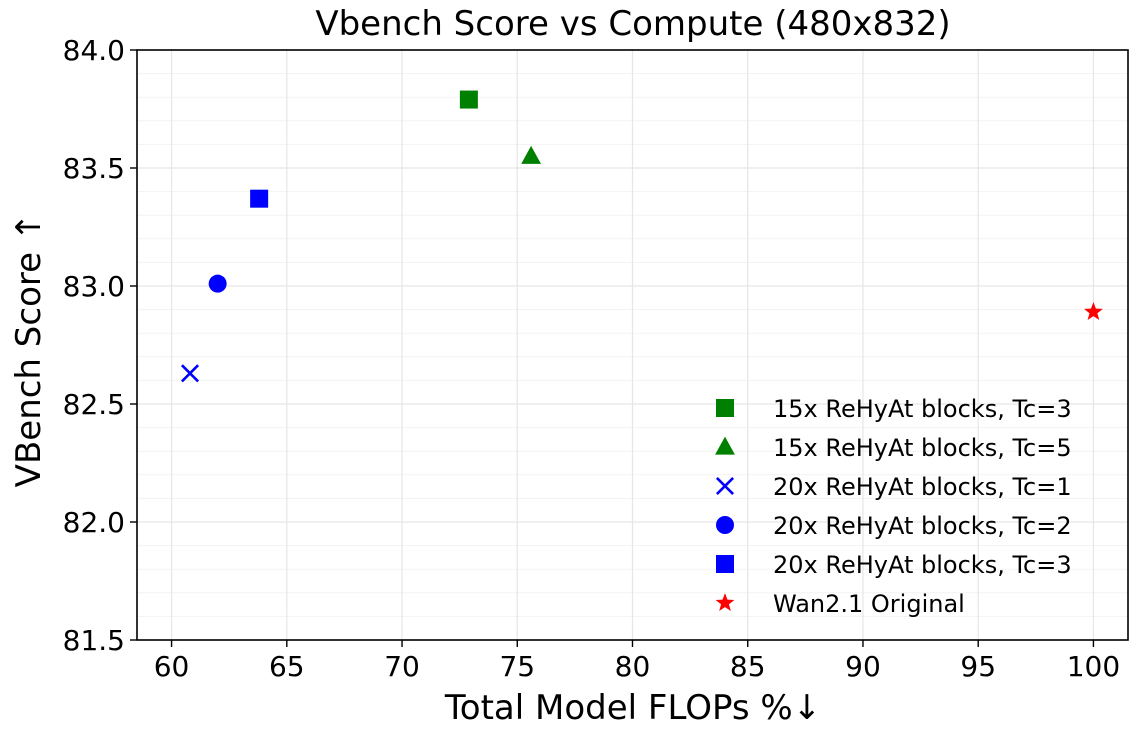 Image resolution: width=1142 pixels, height=739 pixels. Describe the element at coordinates (217, 283) in the screenshot. I see `data-point-circle` at that location.